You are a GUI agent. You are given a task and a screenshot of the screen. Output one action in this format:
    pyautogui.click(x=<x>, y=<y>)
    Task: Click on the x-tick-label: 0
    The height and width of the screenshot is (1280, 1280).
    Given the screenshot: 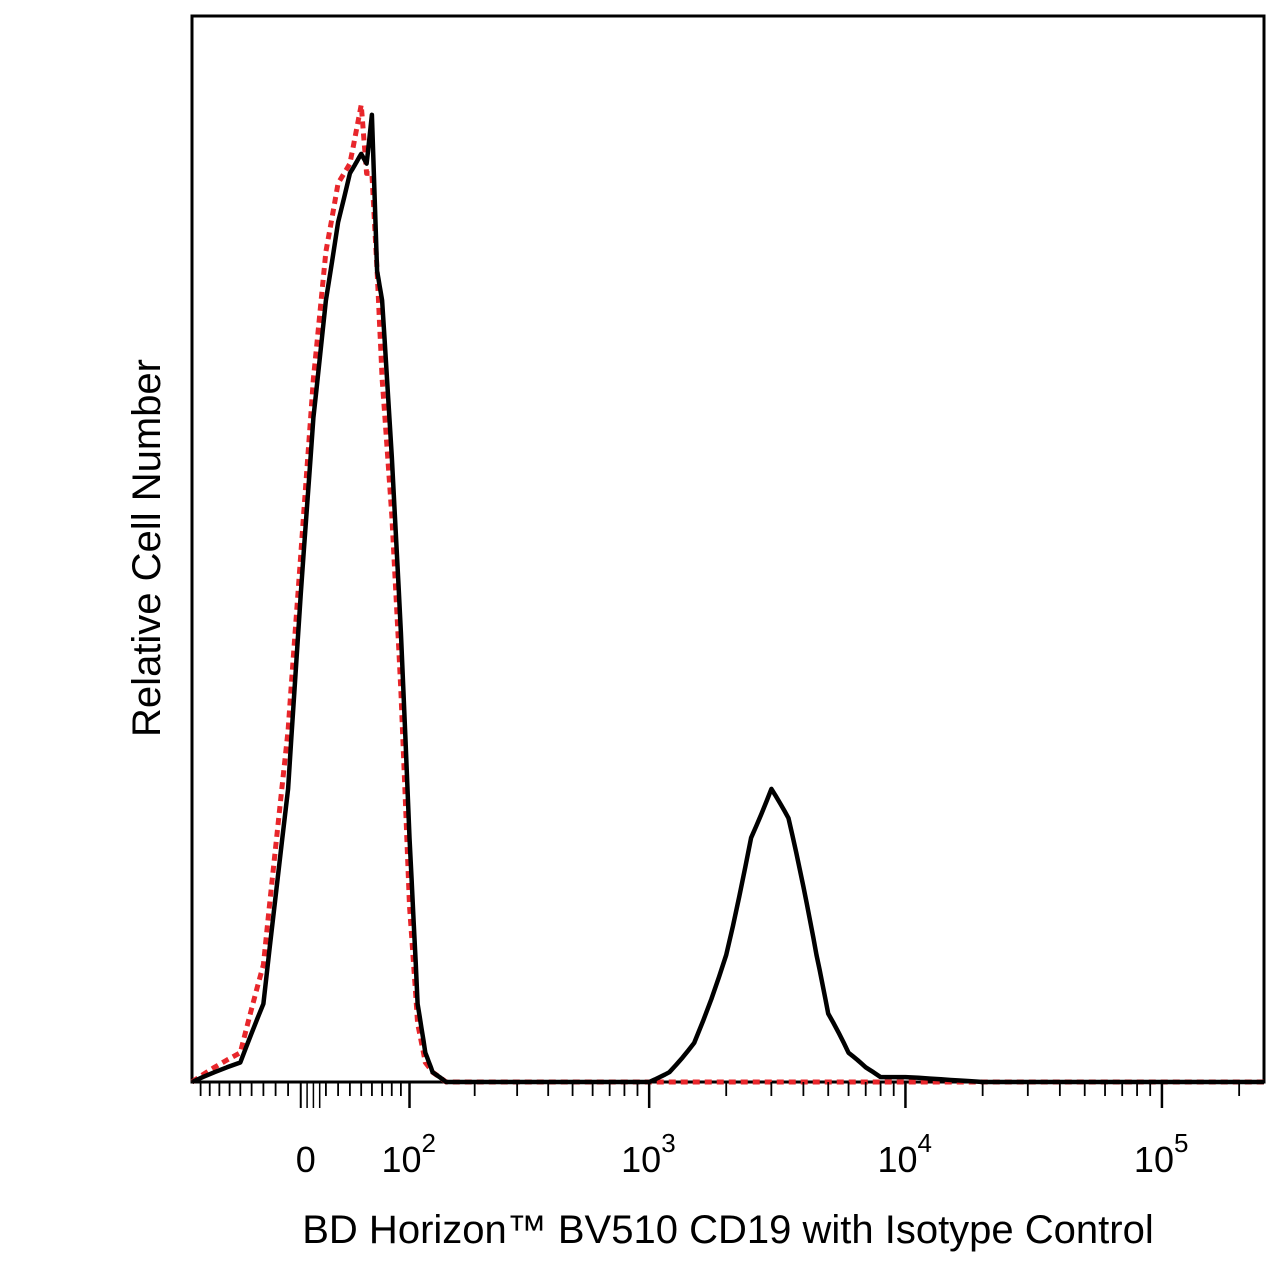 What is the action you would take?
    pyautogui.click(x=306, y=1159)
    